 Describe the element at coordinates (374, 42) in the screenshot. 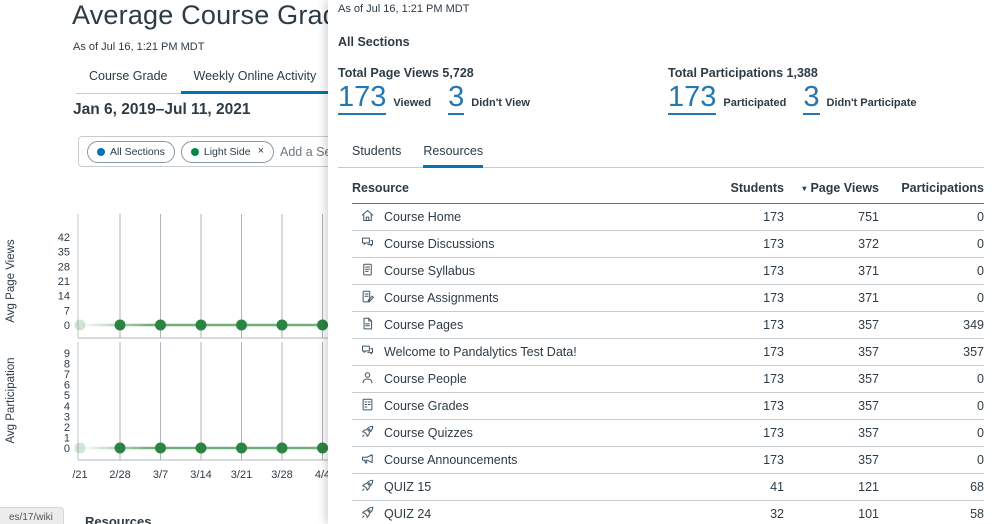

I see `tray-section-label: All Sections` at that location.